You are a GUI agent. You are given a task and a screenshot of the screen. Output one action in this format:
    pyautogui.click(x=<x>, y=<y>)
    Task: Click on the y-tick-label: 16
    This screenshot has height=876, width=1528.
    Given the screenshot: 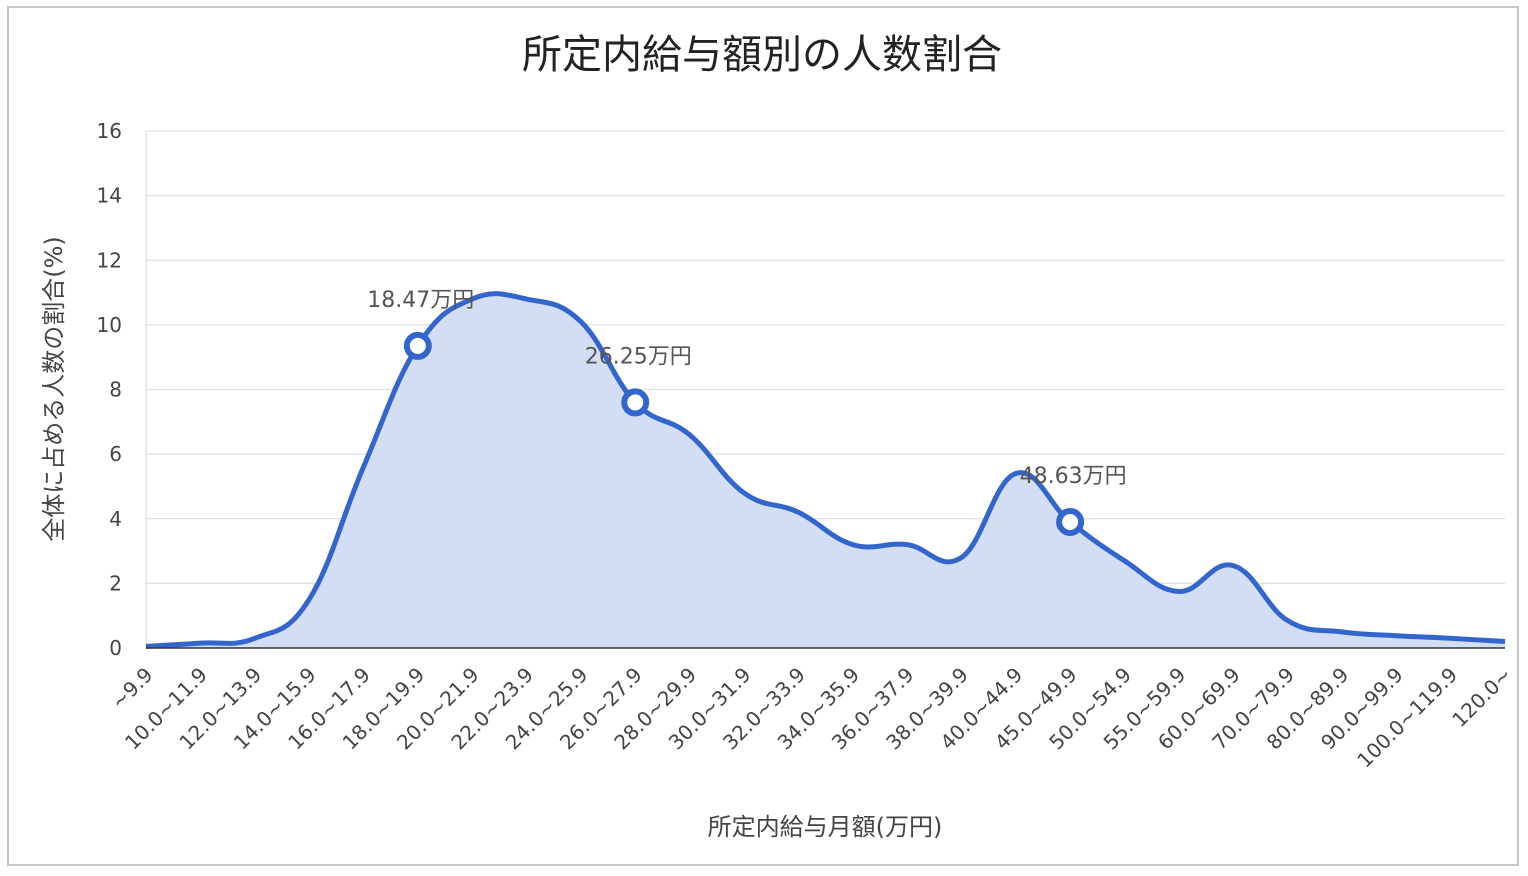 What is the action you would take?
    pyautogui.click(x=109, y=131)
    